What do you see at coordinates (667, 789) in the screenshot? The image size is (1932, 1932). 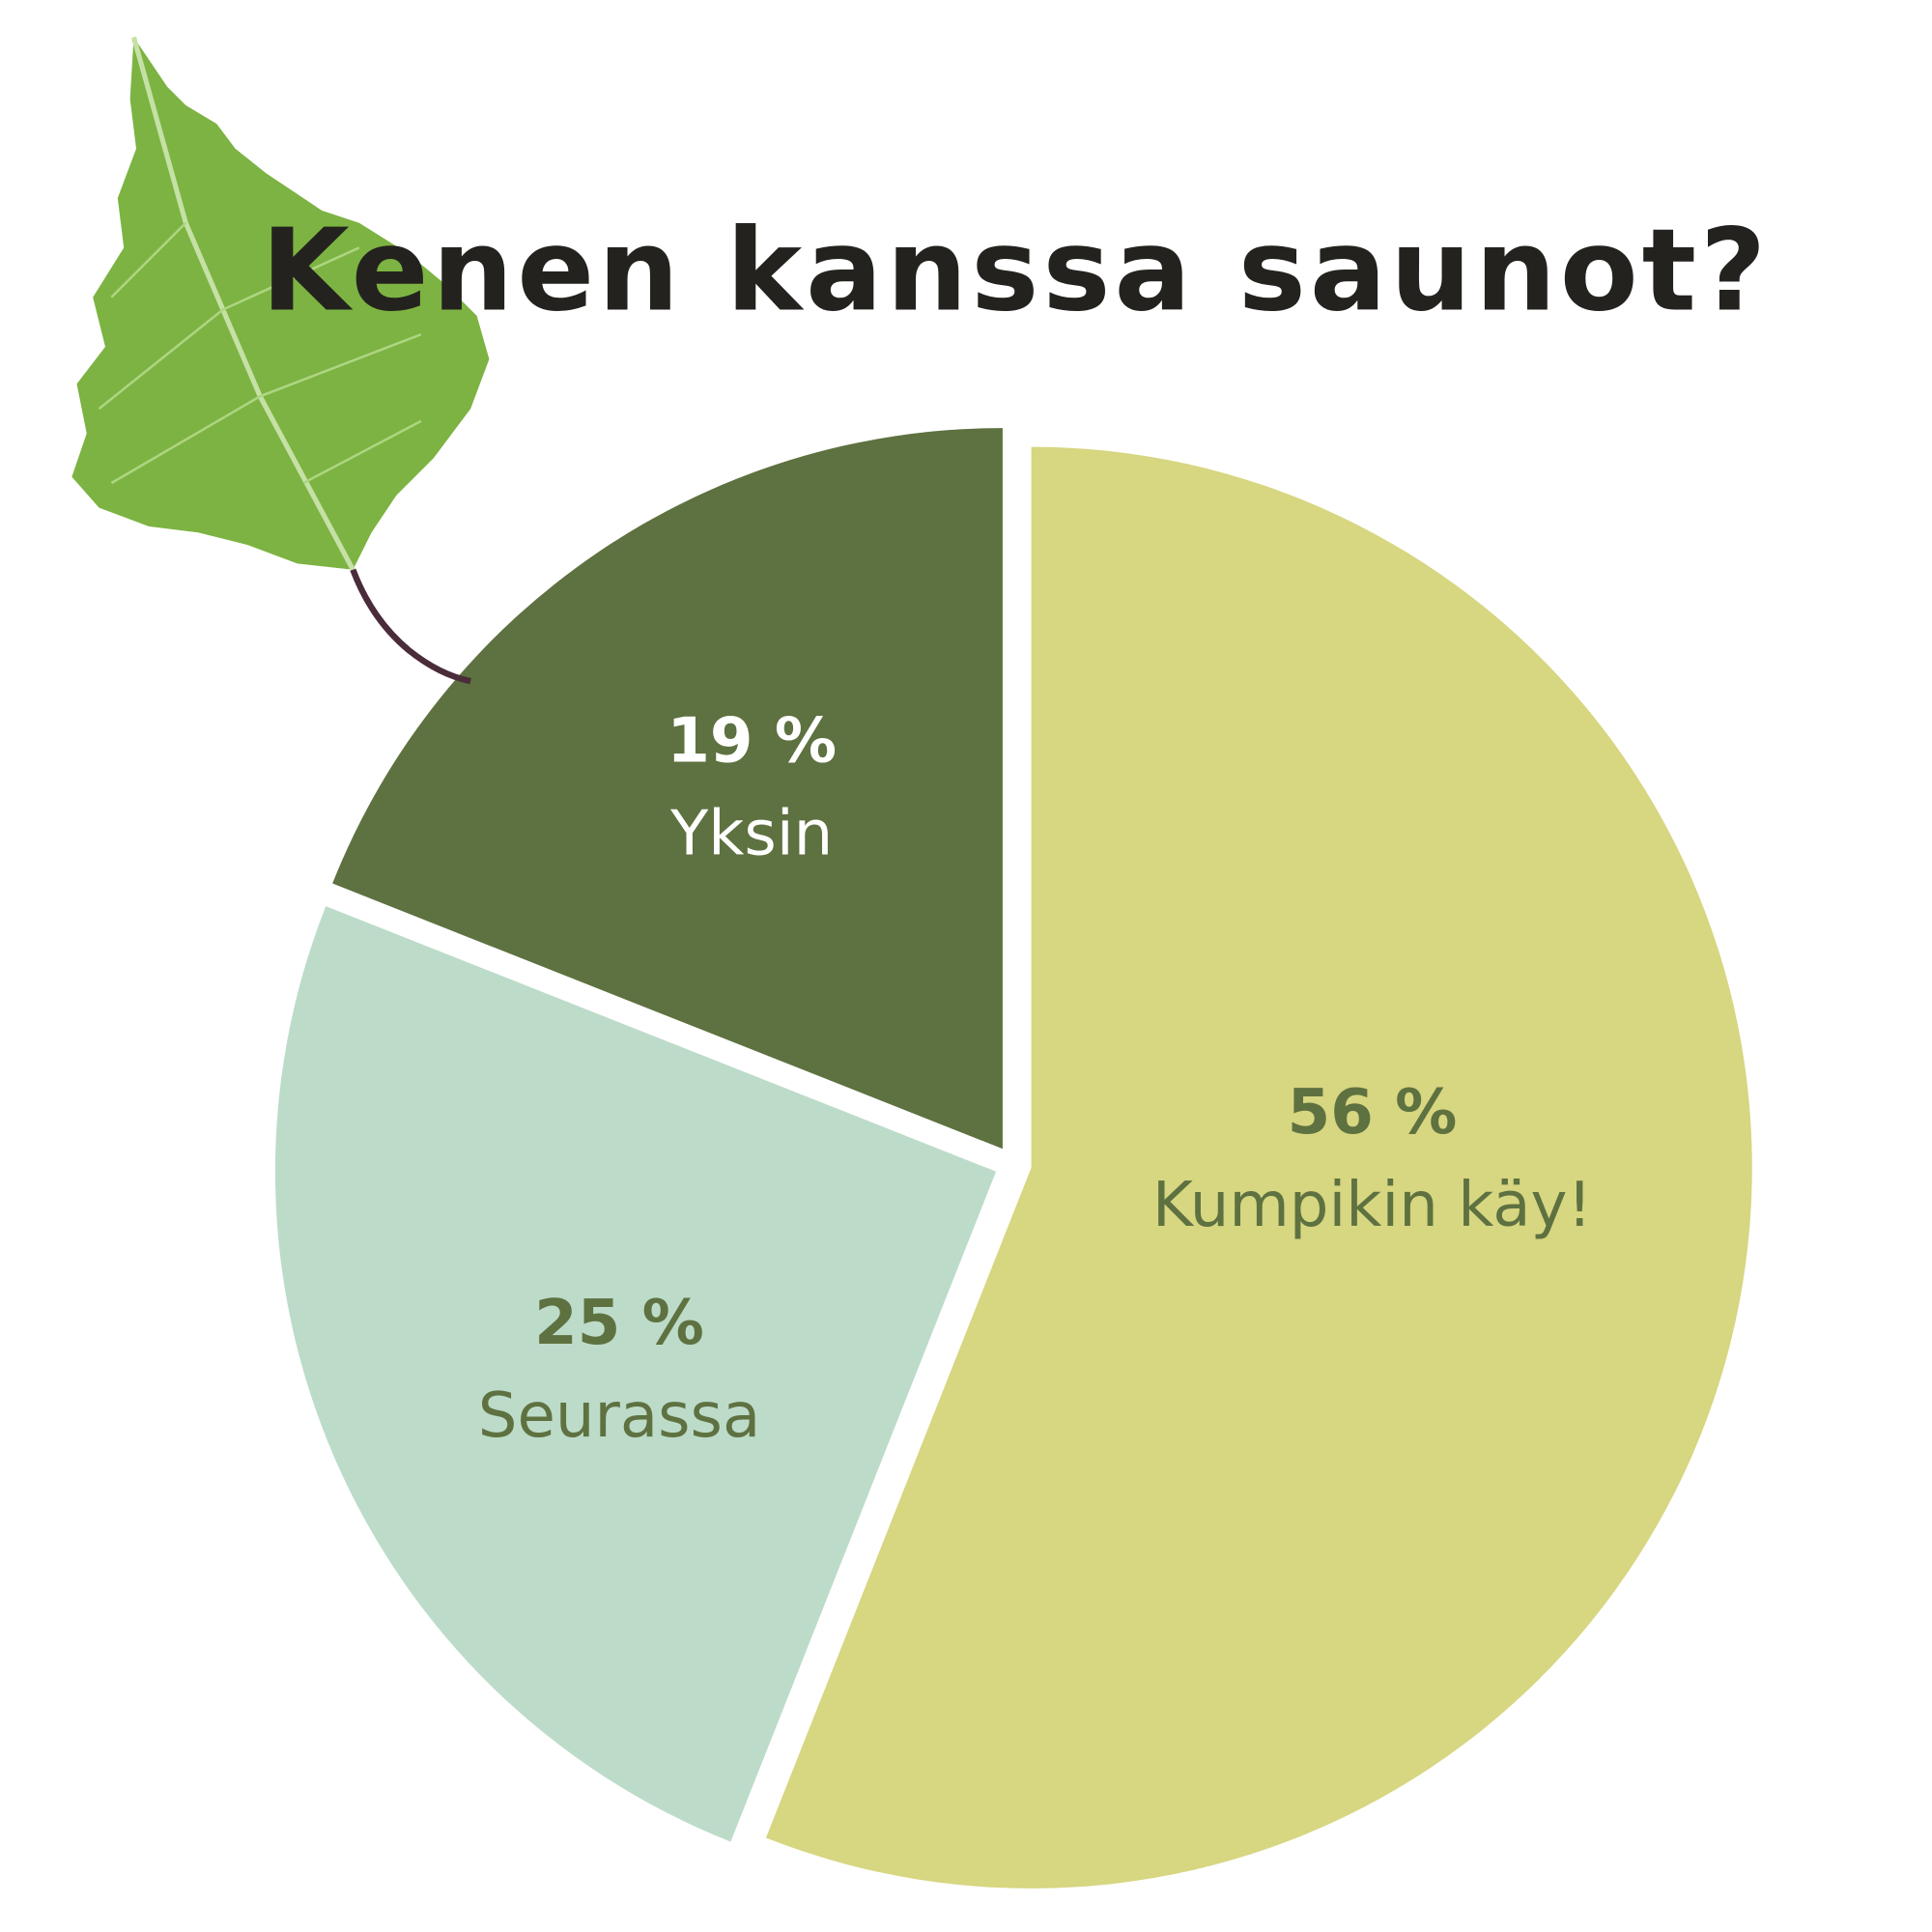 I see `pie-slice-yksin` at bounding box center [667, 789].